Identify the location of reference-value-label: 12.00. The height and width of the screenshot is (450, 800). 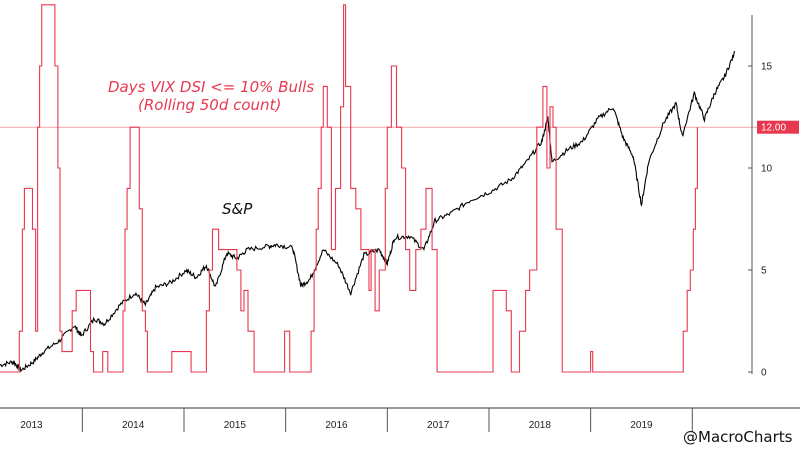
(773, 128).